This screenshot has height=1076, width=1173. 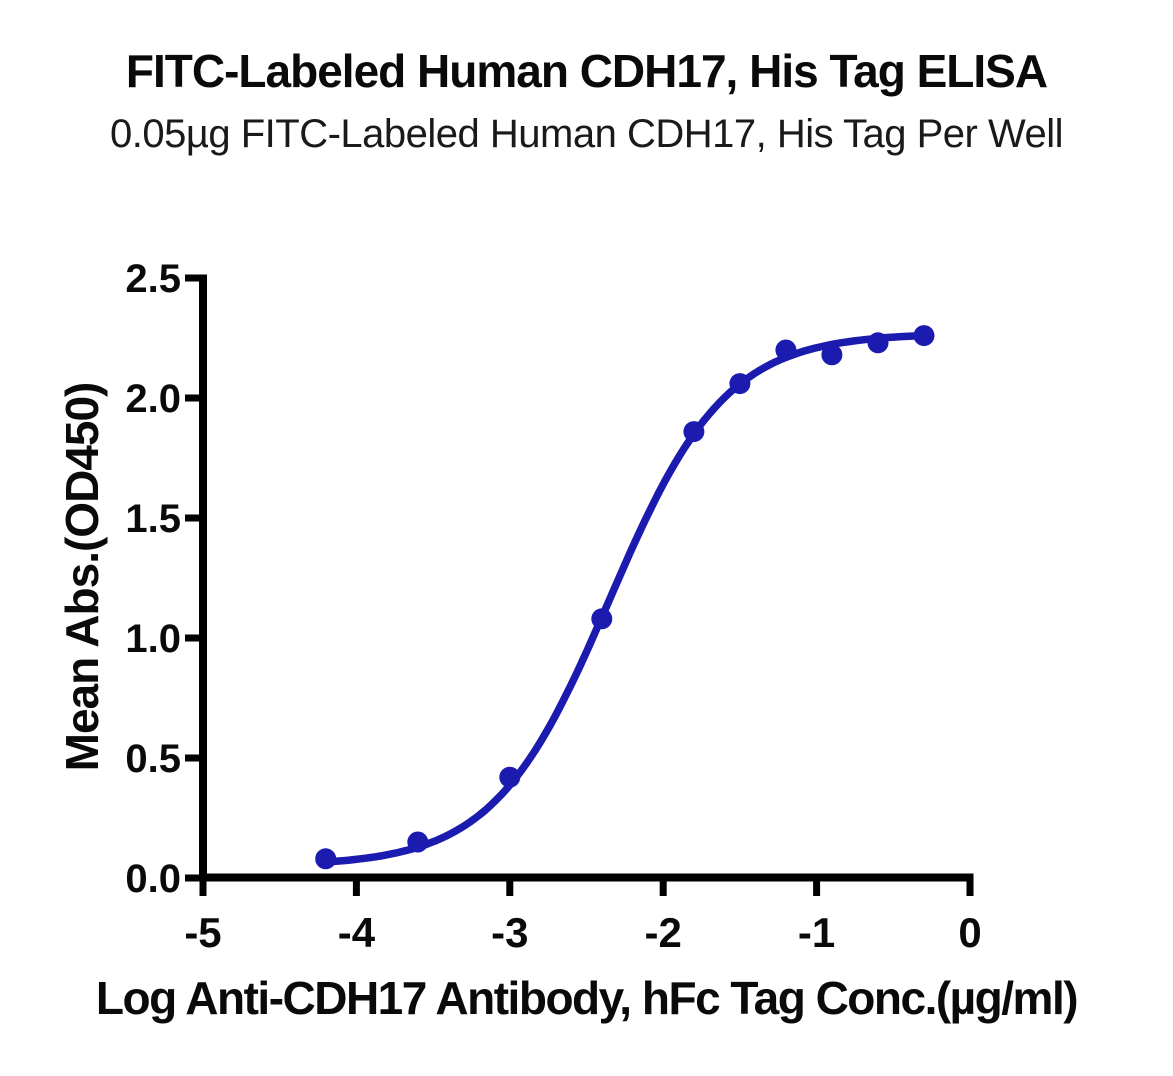 I want to click on y-ticks: 0.0 0.5 1.0 1.5 2.0 2.5, so click(x=164, y=579).